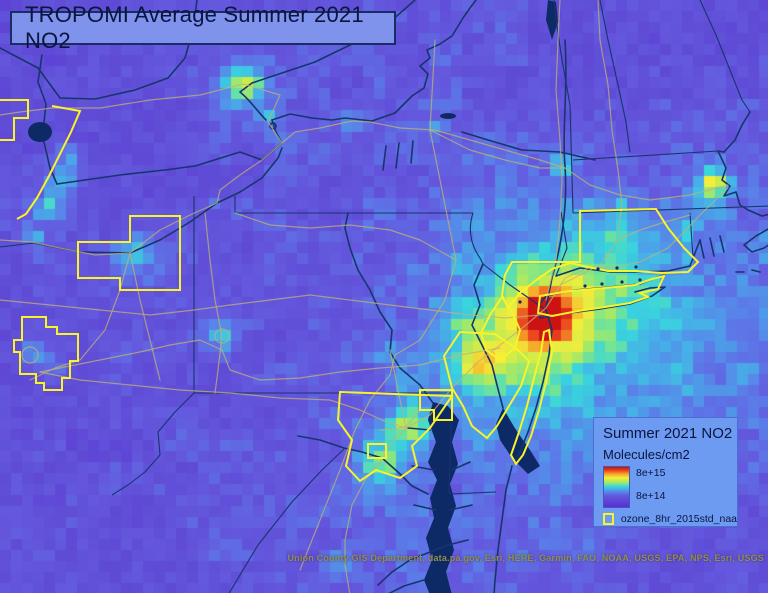 The image size is (770, 595). What do you see at coordinates (46, 353) in the screenshot?
I see `naa-columbus` at bounding box center [46, 353].